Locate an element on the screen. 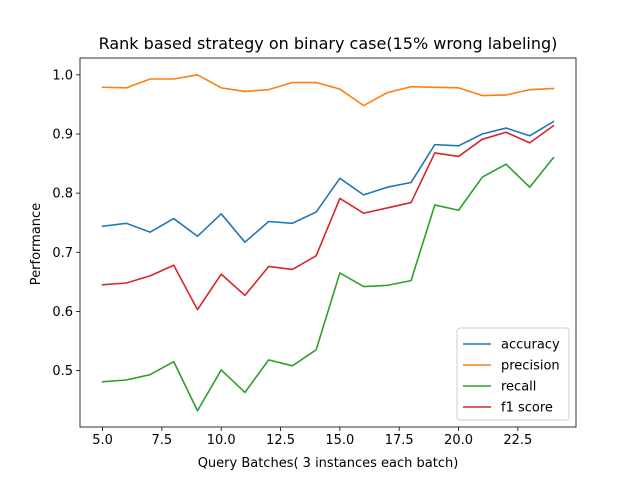 The height and width of the screenshot is (480, 640). y-tick-label: 0.6 is located at coordinates (62, 312).